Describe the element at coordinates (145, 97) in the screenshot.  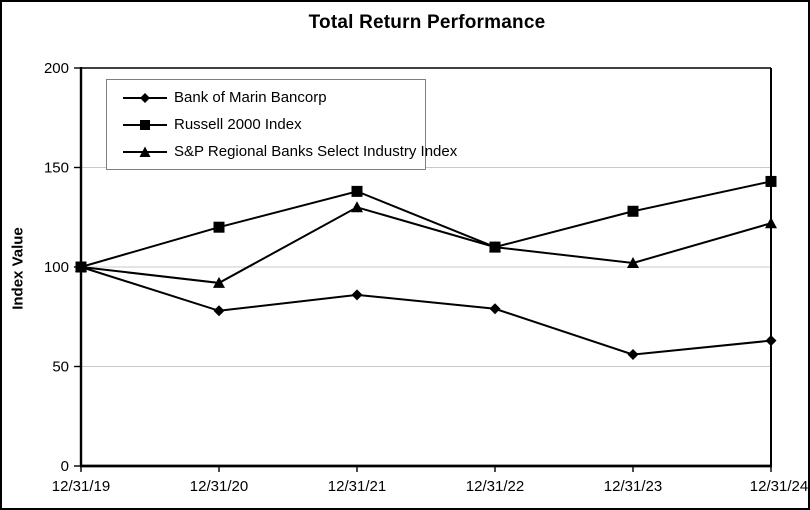
I see `diamond-marker-icon` at that location.